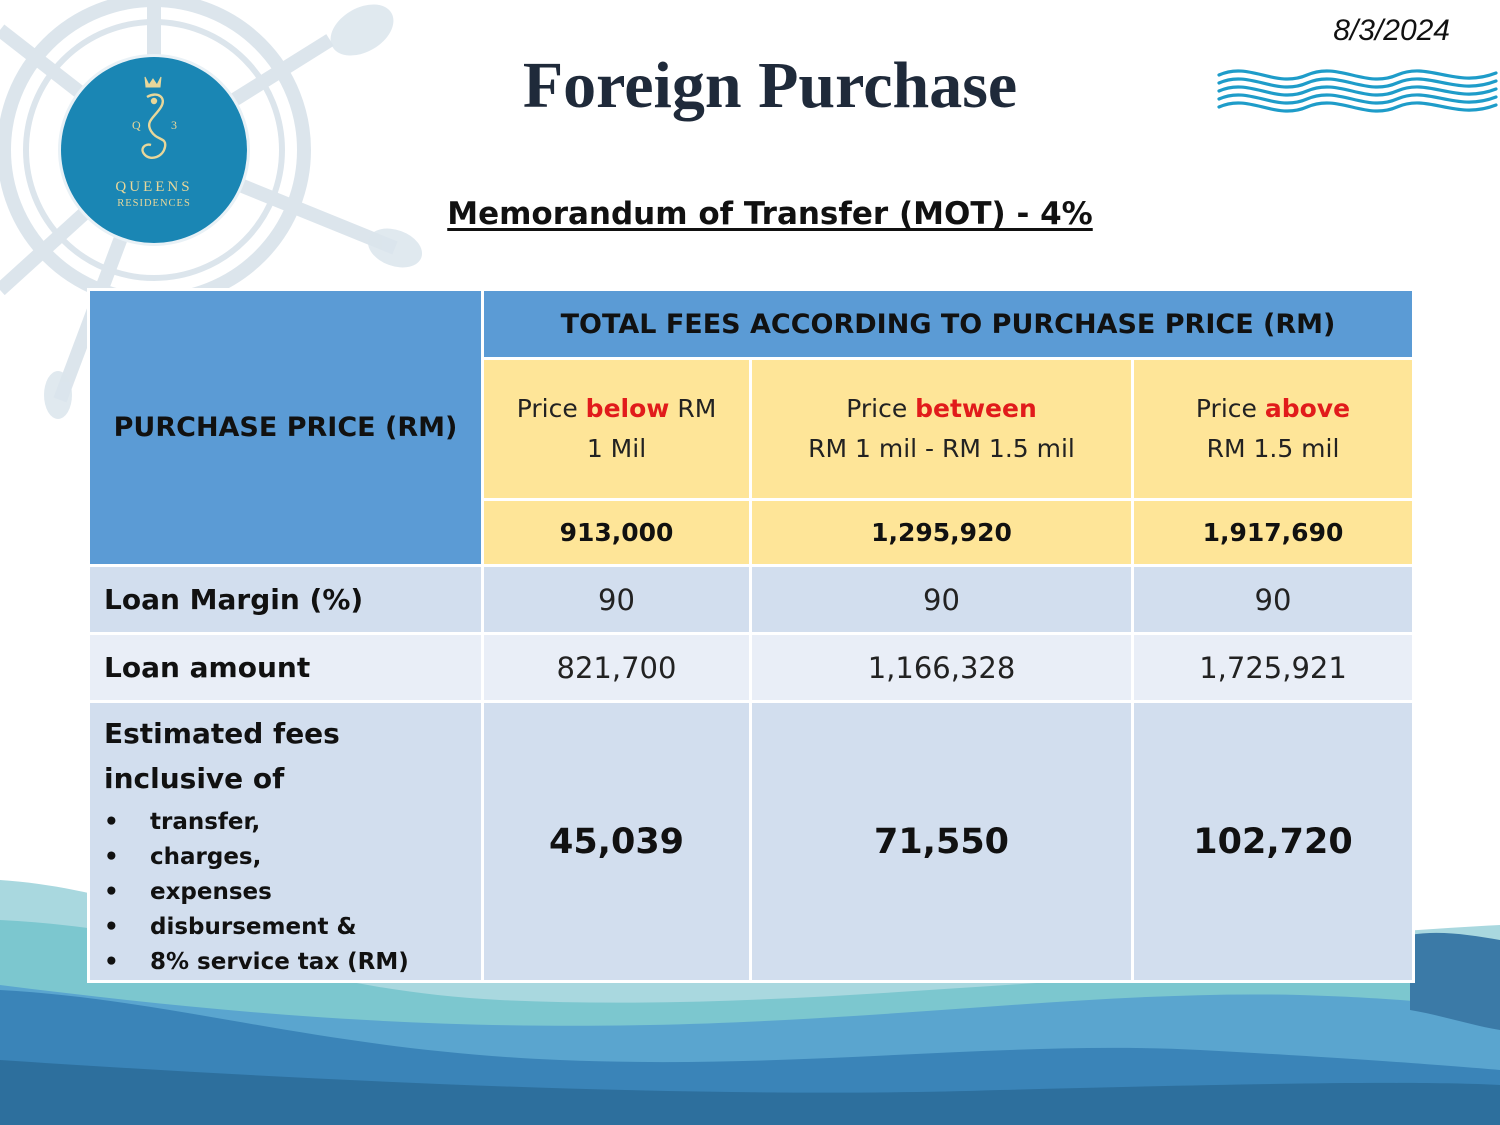  I want to click on estimated-fees-subtitle: inclusive of, so click(194, 778).